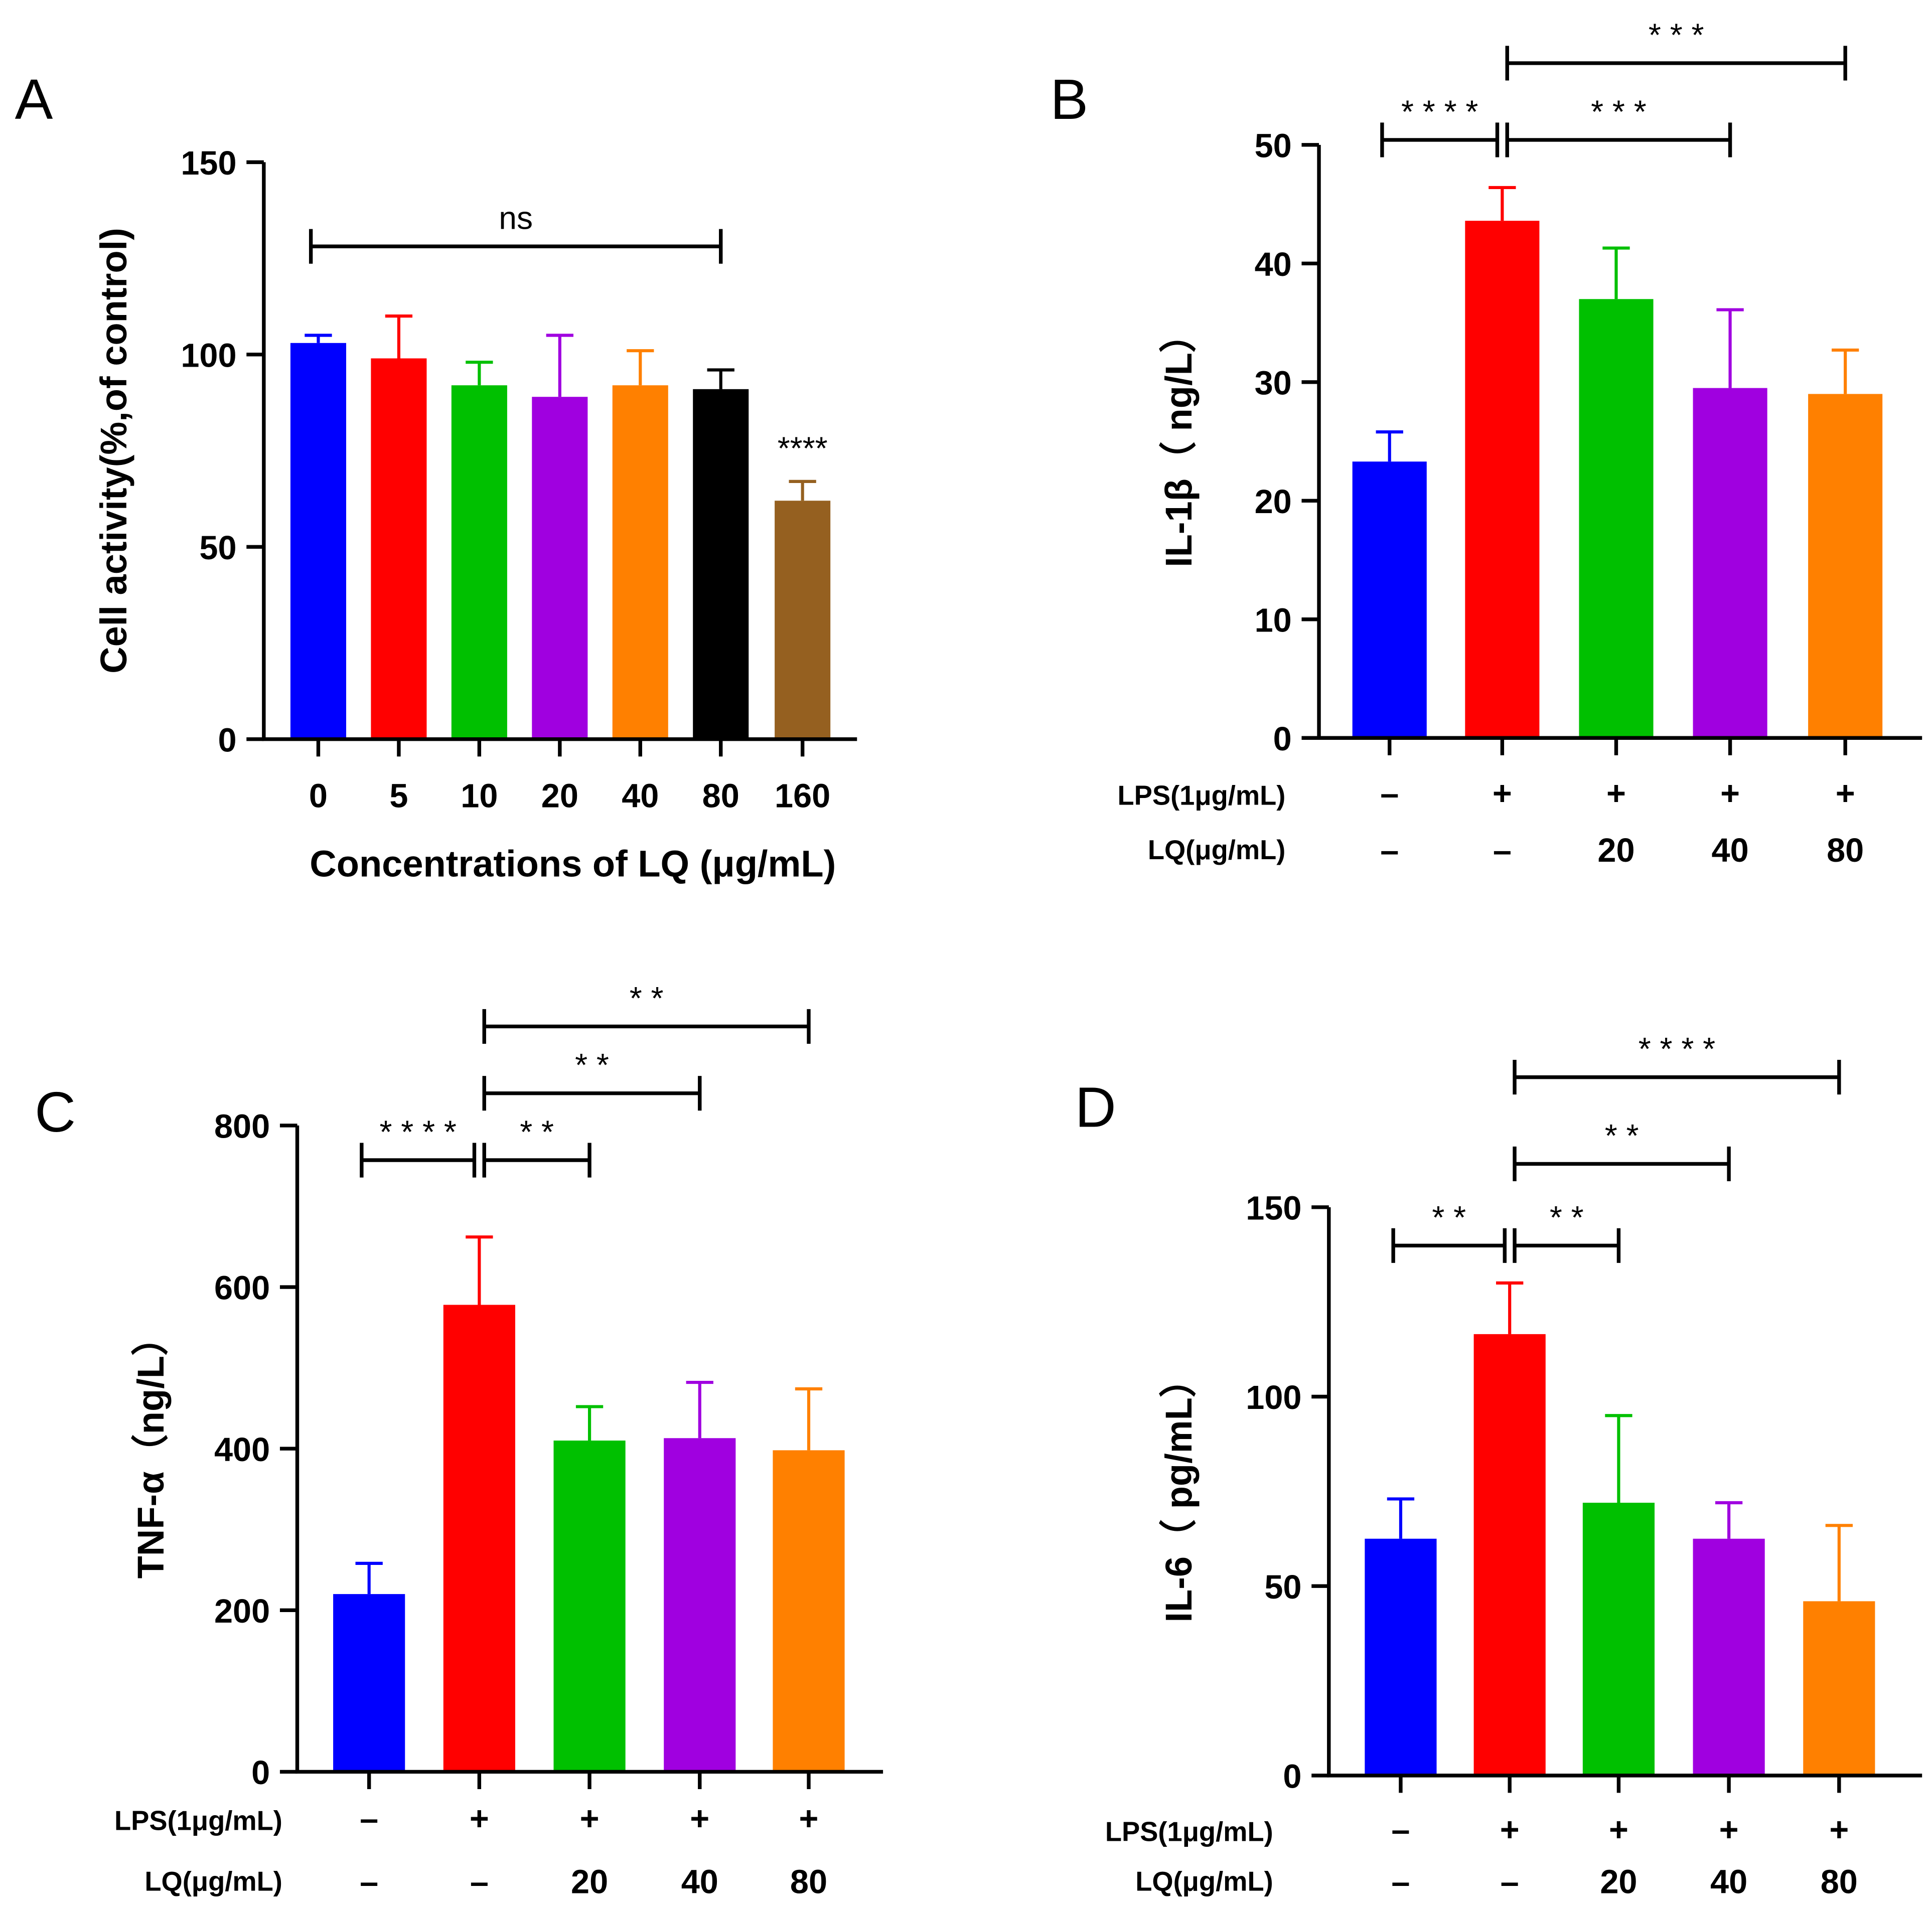 The width and height of the screenshot is (1932, 1908). What do you see at coordinates (559, 796) in the screenshot?
I see `x-tick-label: 20` at bounding box center [559, 796].